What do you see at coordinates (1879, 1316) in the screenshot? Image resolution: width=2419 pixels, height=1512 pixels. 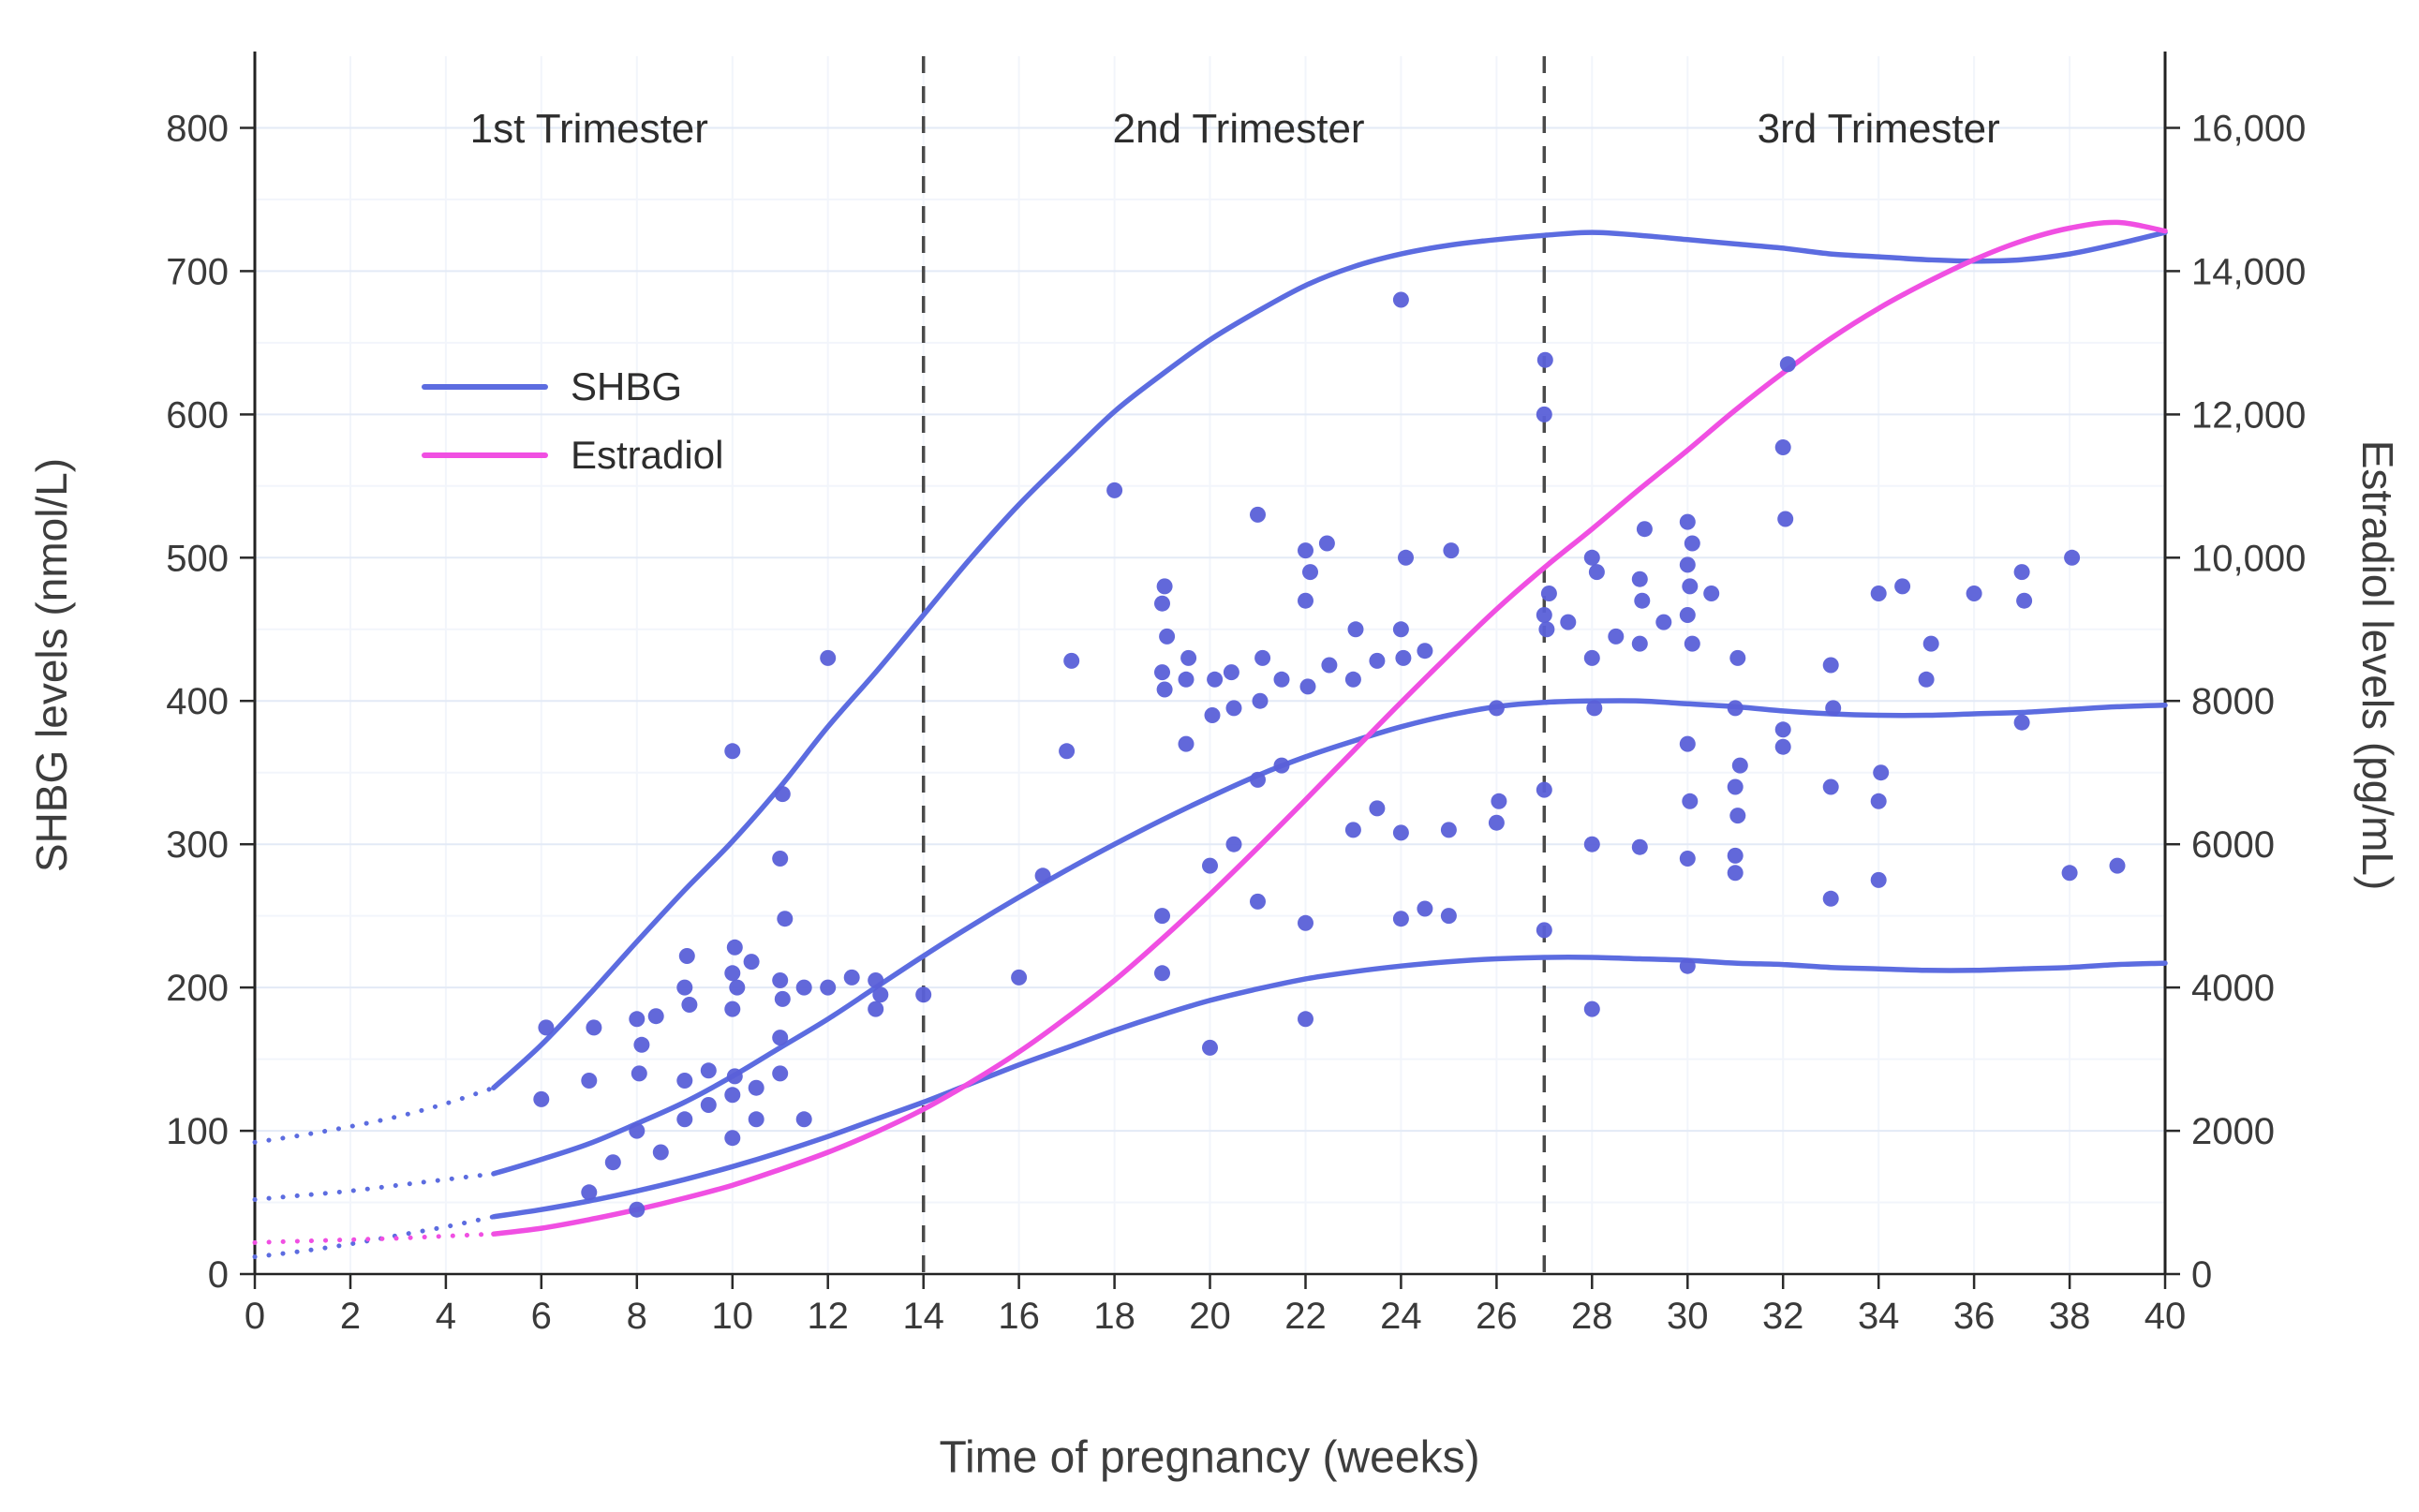 I see `x-tick-label: 34` at bounding box center [1879, 1316].